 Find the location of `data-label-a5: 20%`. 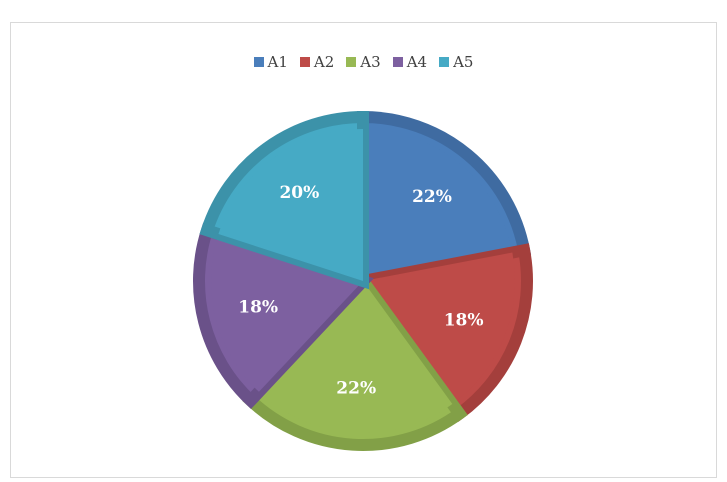

data-label-a5: 20% is located at coordinates (299, 193).